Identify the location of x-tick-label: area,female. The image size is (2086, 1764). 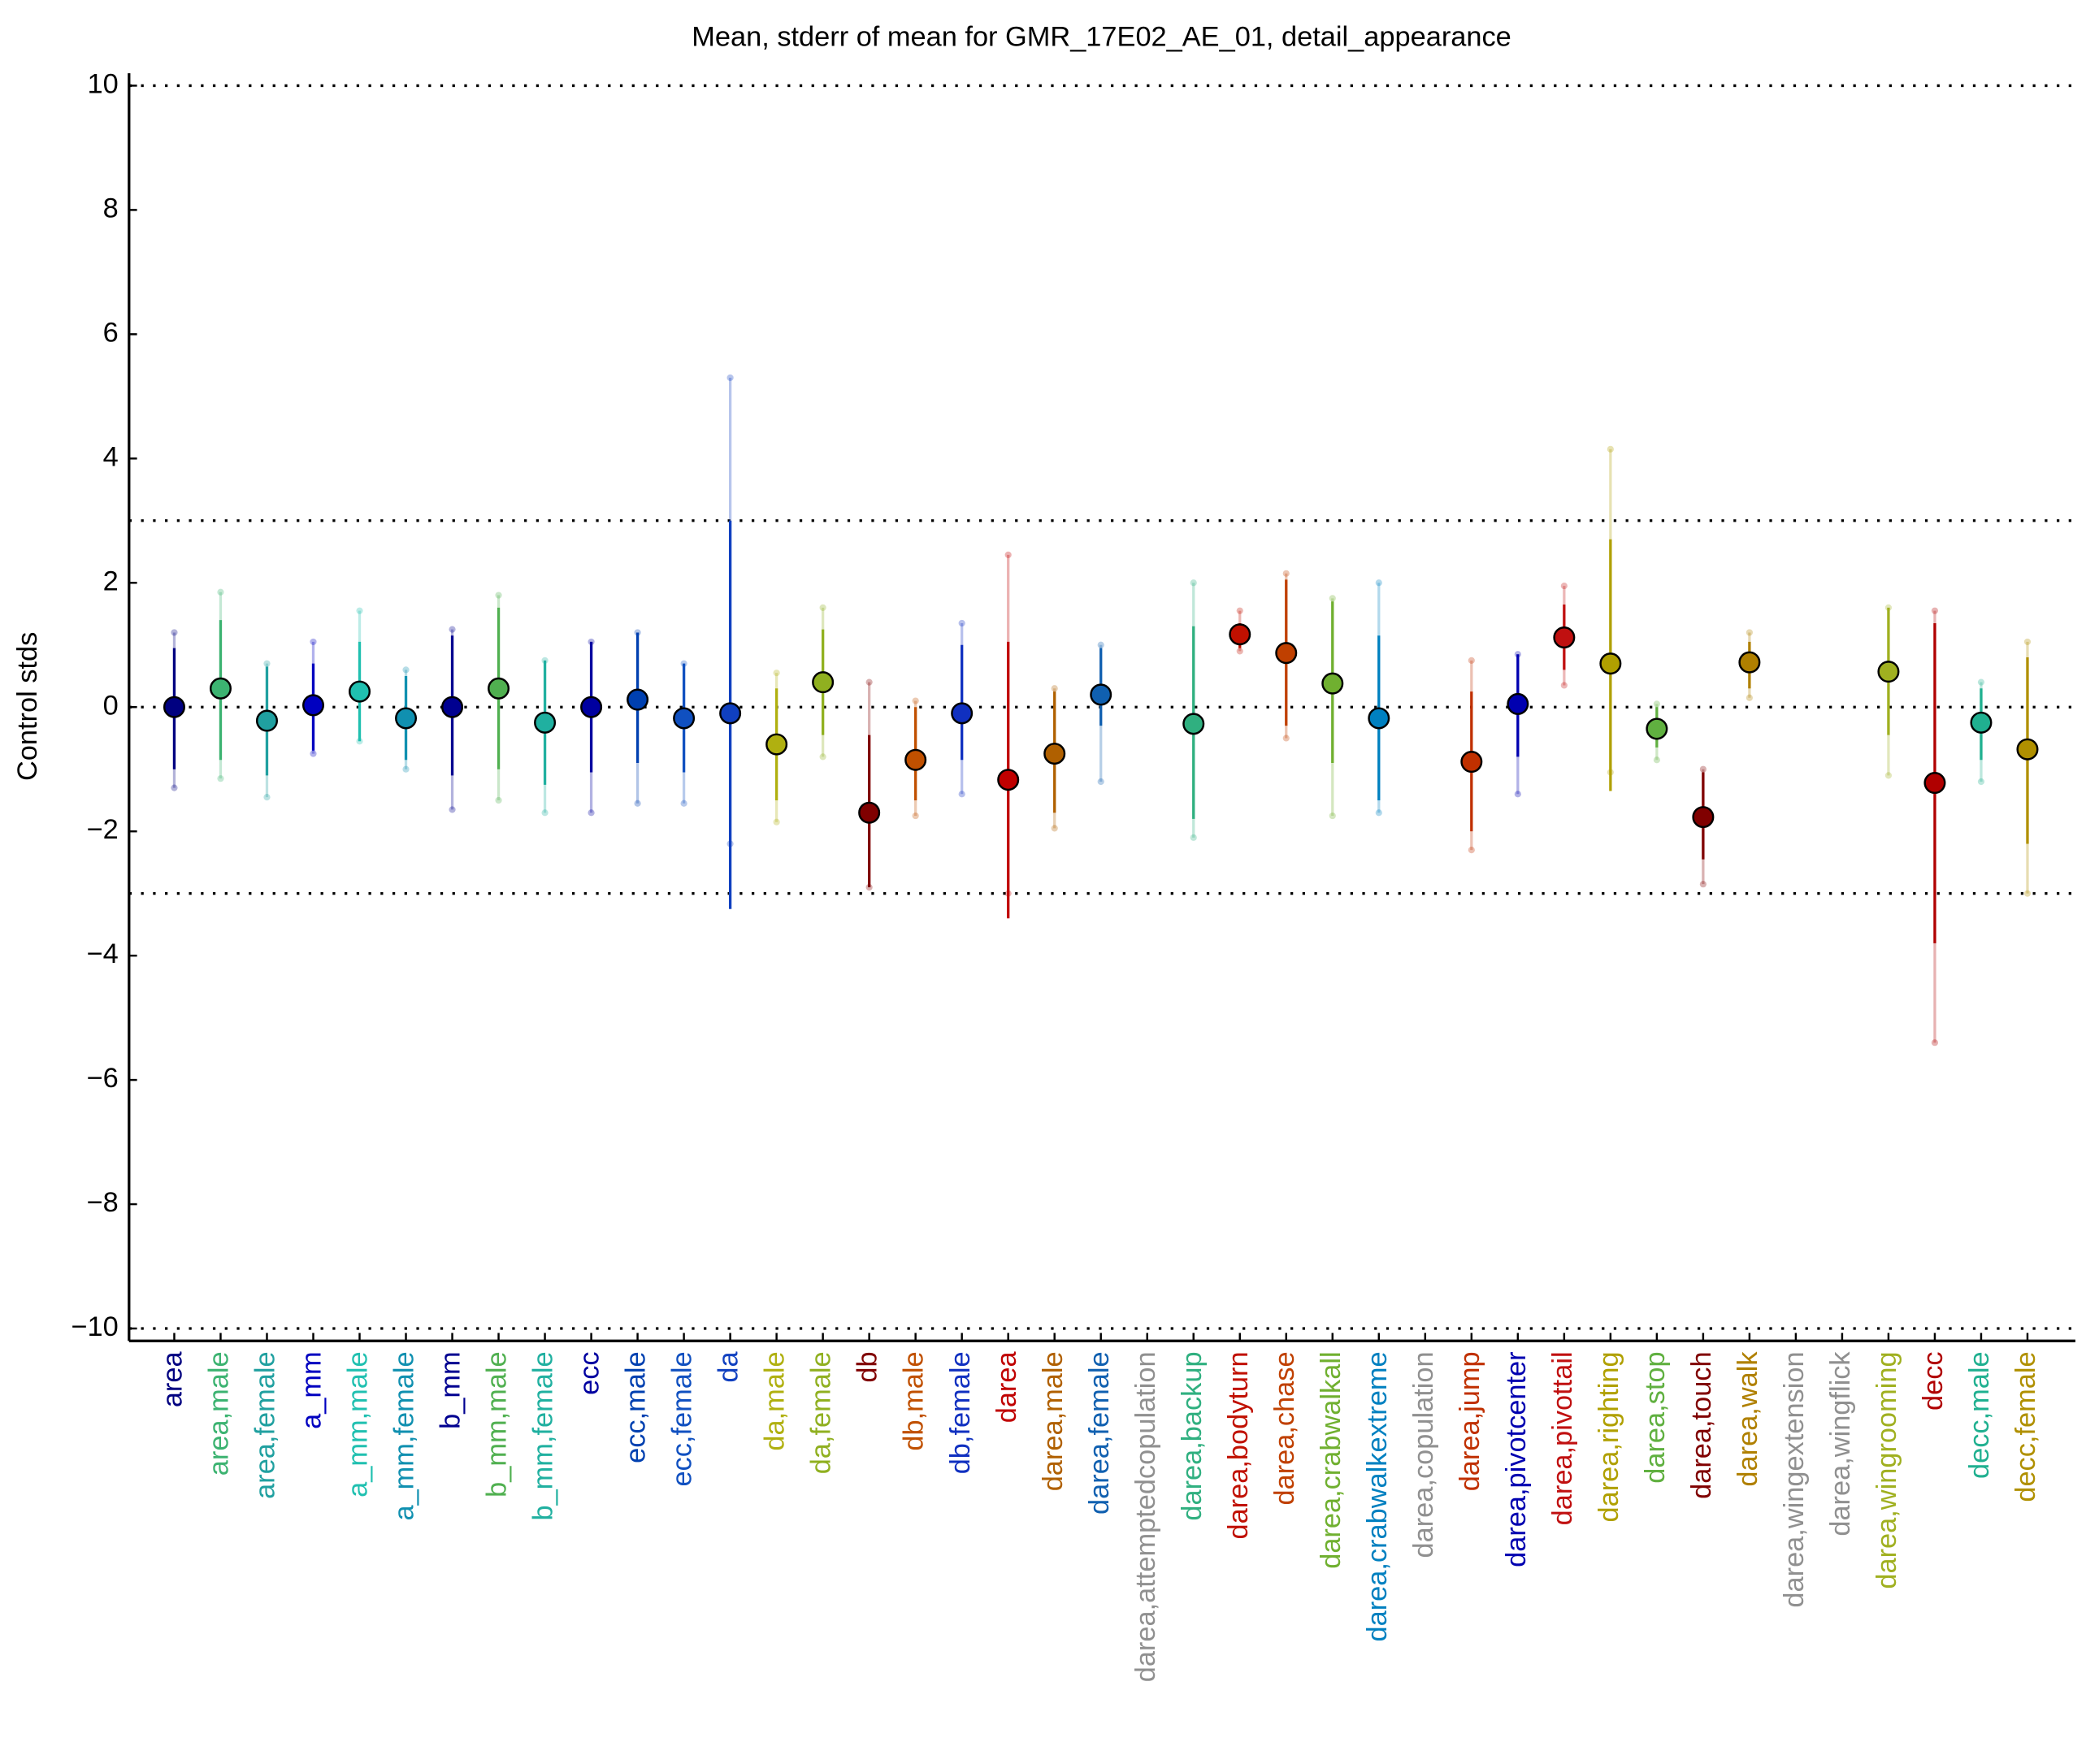
(265, 1424).